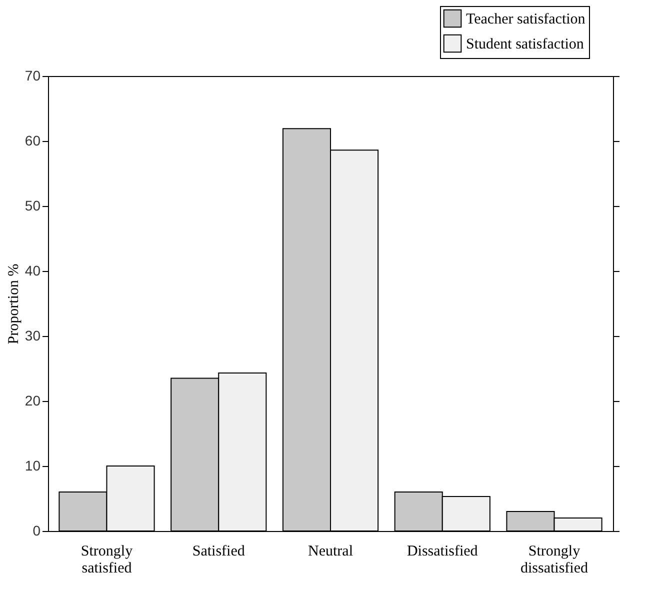 This screenshot has width=668, height=604. What do you see at coordinates (526, 20) in the screenshot?
I see `legend-label: Teacher satisfaction` at bounding box center [526, 20].